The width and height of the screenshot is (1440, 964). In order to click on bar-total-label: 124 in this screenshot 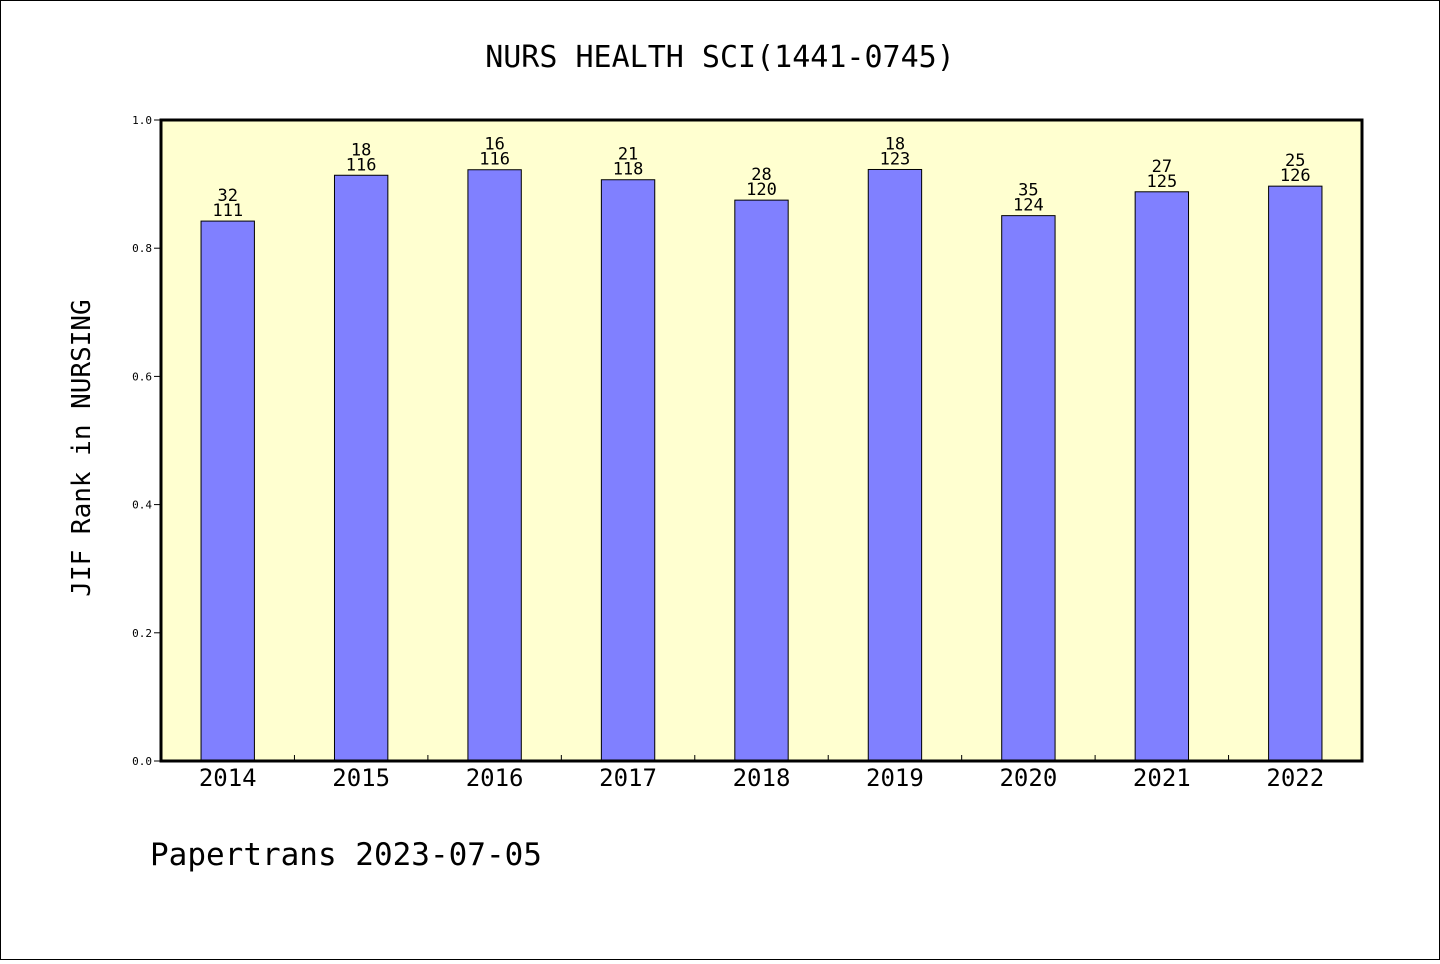, I will do `click(1028, 206)`.